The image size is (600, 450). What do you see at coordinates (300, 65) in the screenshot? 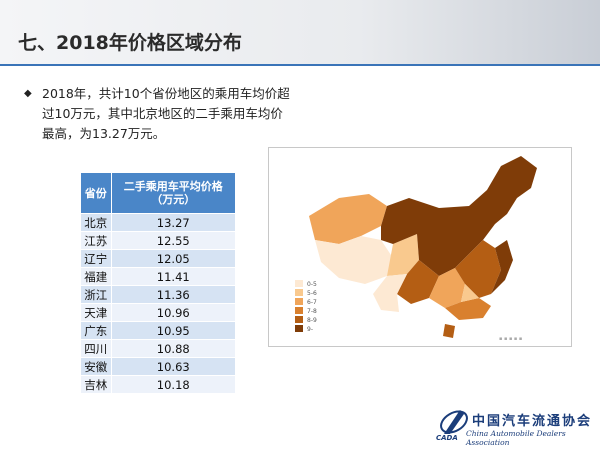
I see `title-rule` at bounding box center [300, 65].